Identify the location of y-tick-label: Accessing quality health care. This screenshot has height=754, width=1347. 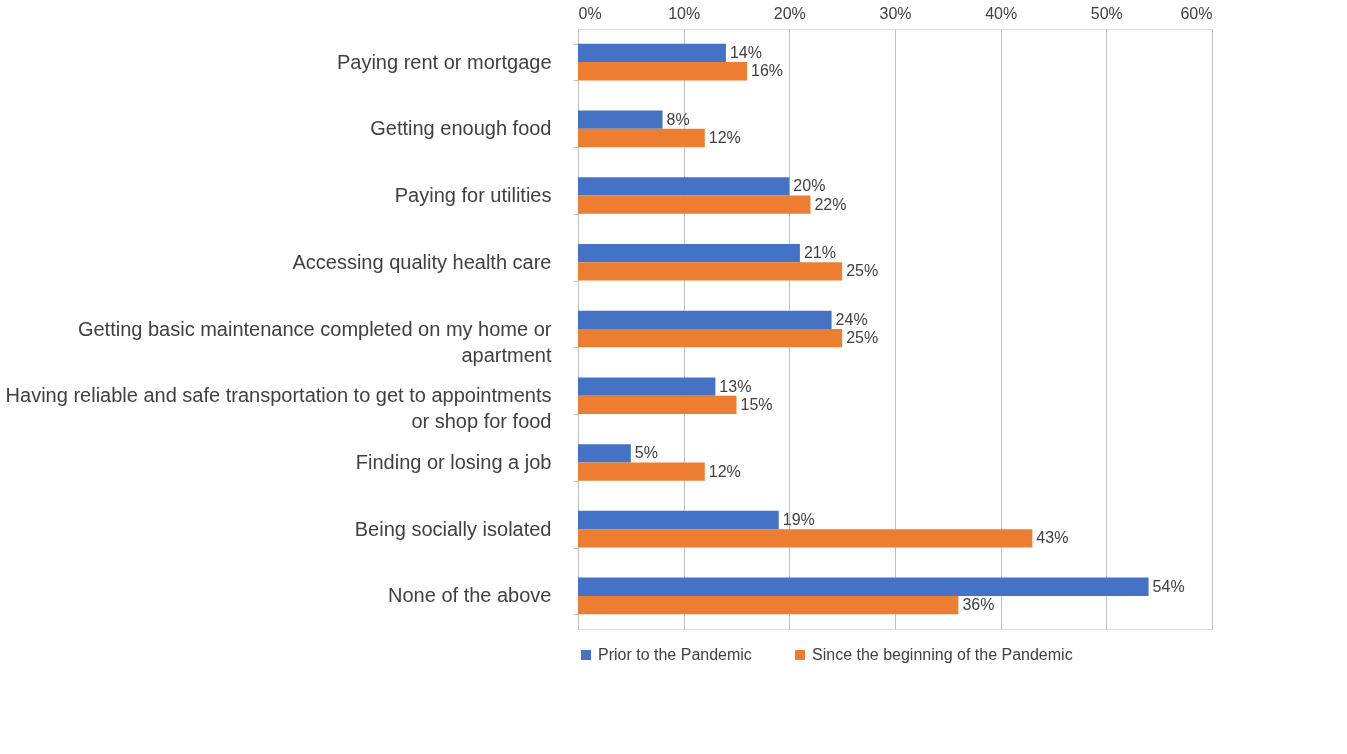
(422, 261).